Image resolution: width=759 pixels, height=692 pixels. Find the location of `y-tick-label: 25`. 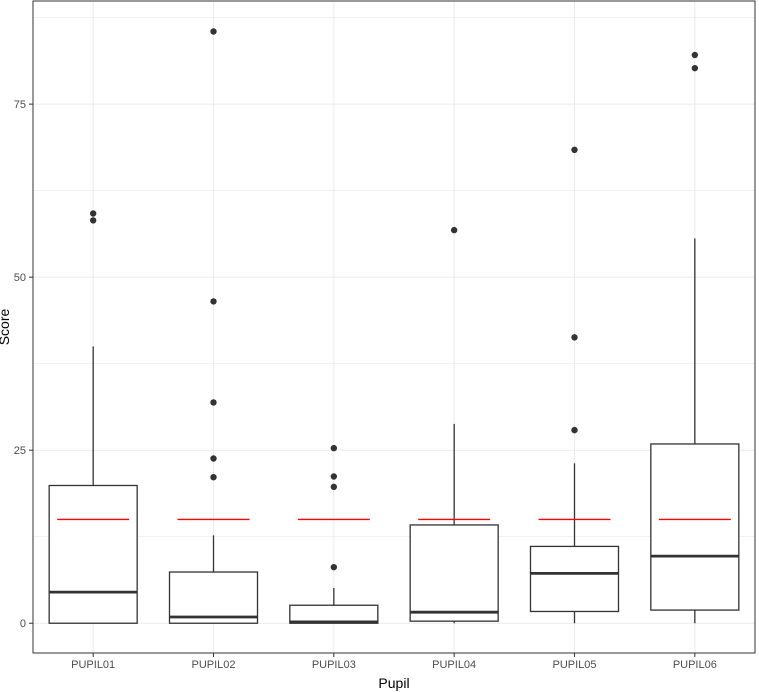

y-tick-label: 25 is located at coordinates (20, 451).